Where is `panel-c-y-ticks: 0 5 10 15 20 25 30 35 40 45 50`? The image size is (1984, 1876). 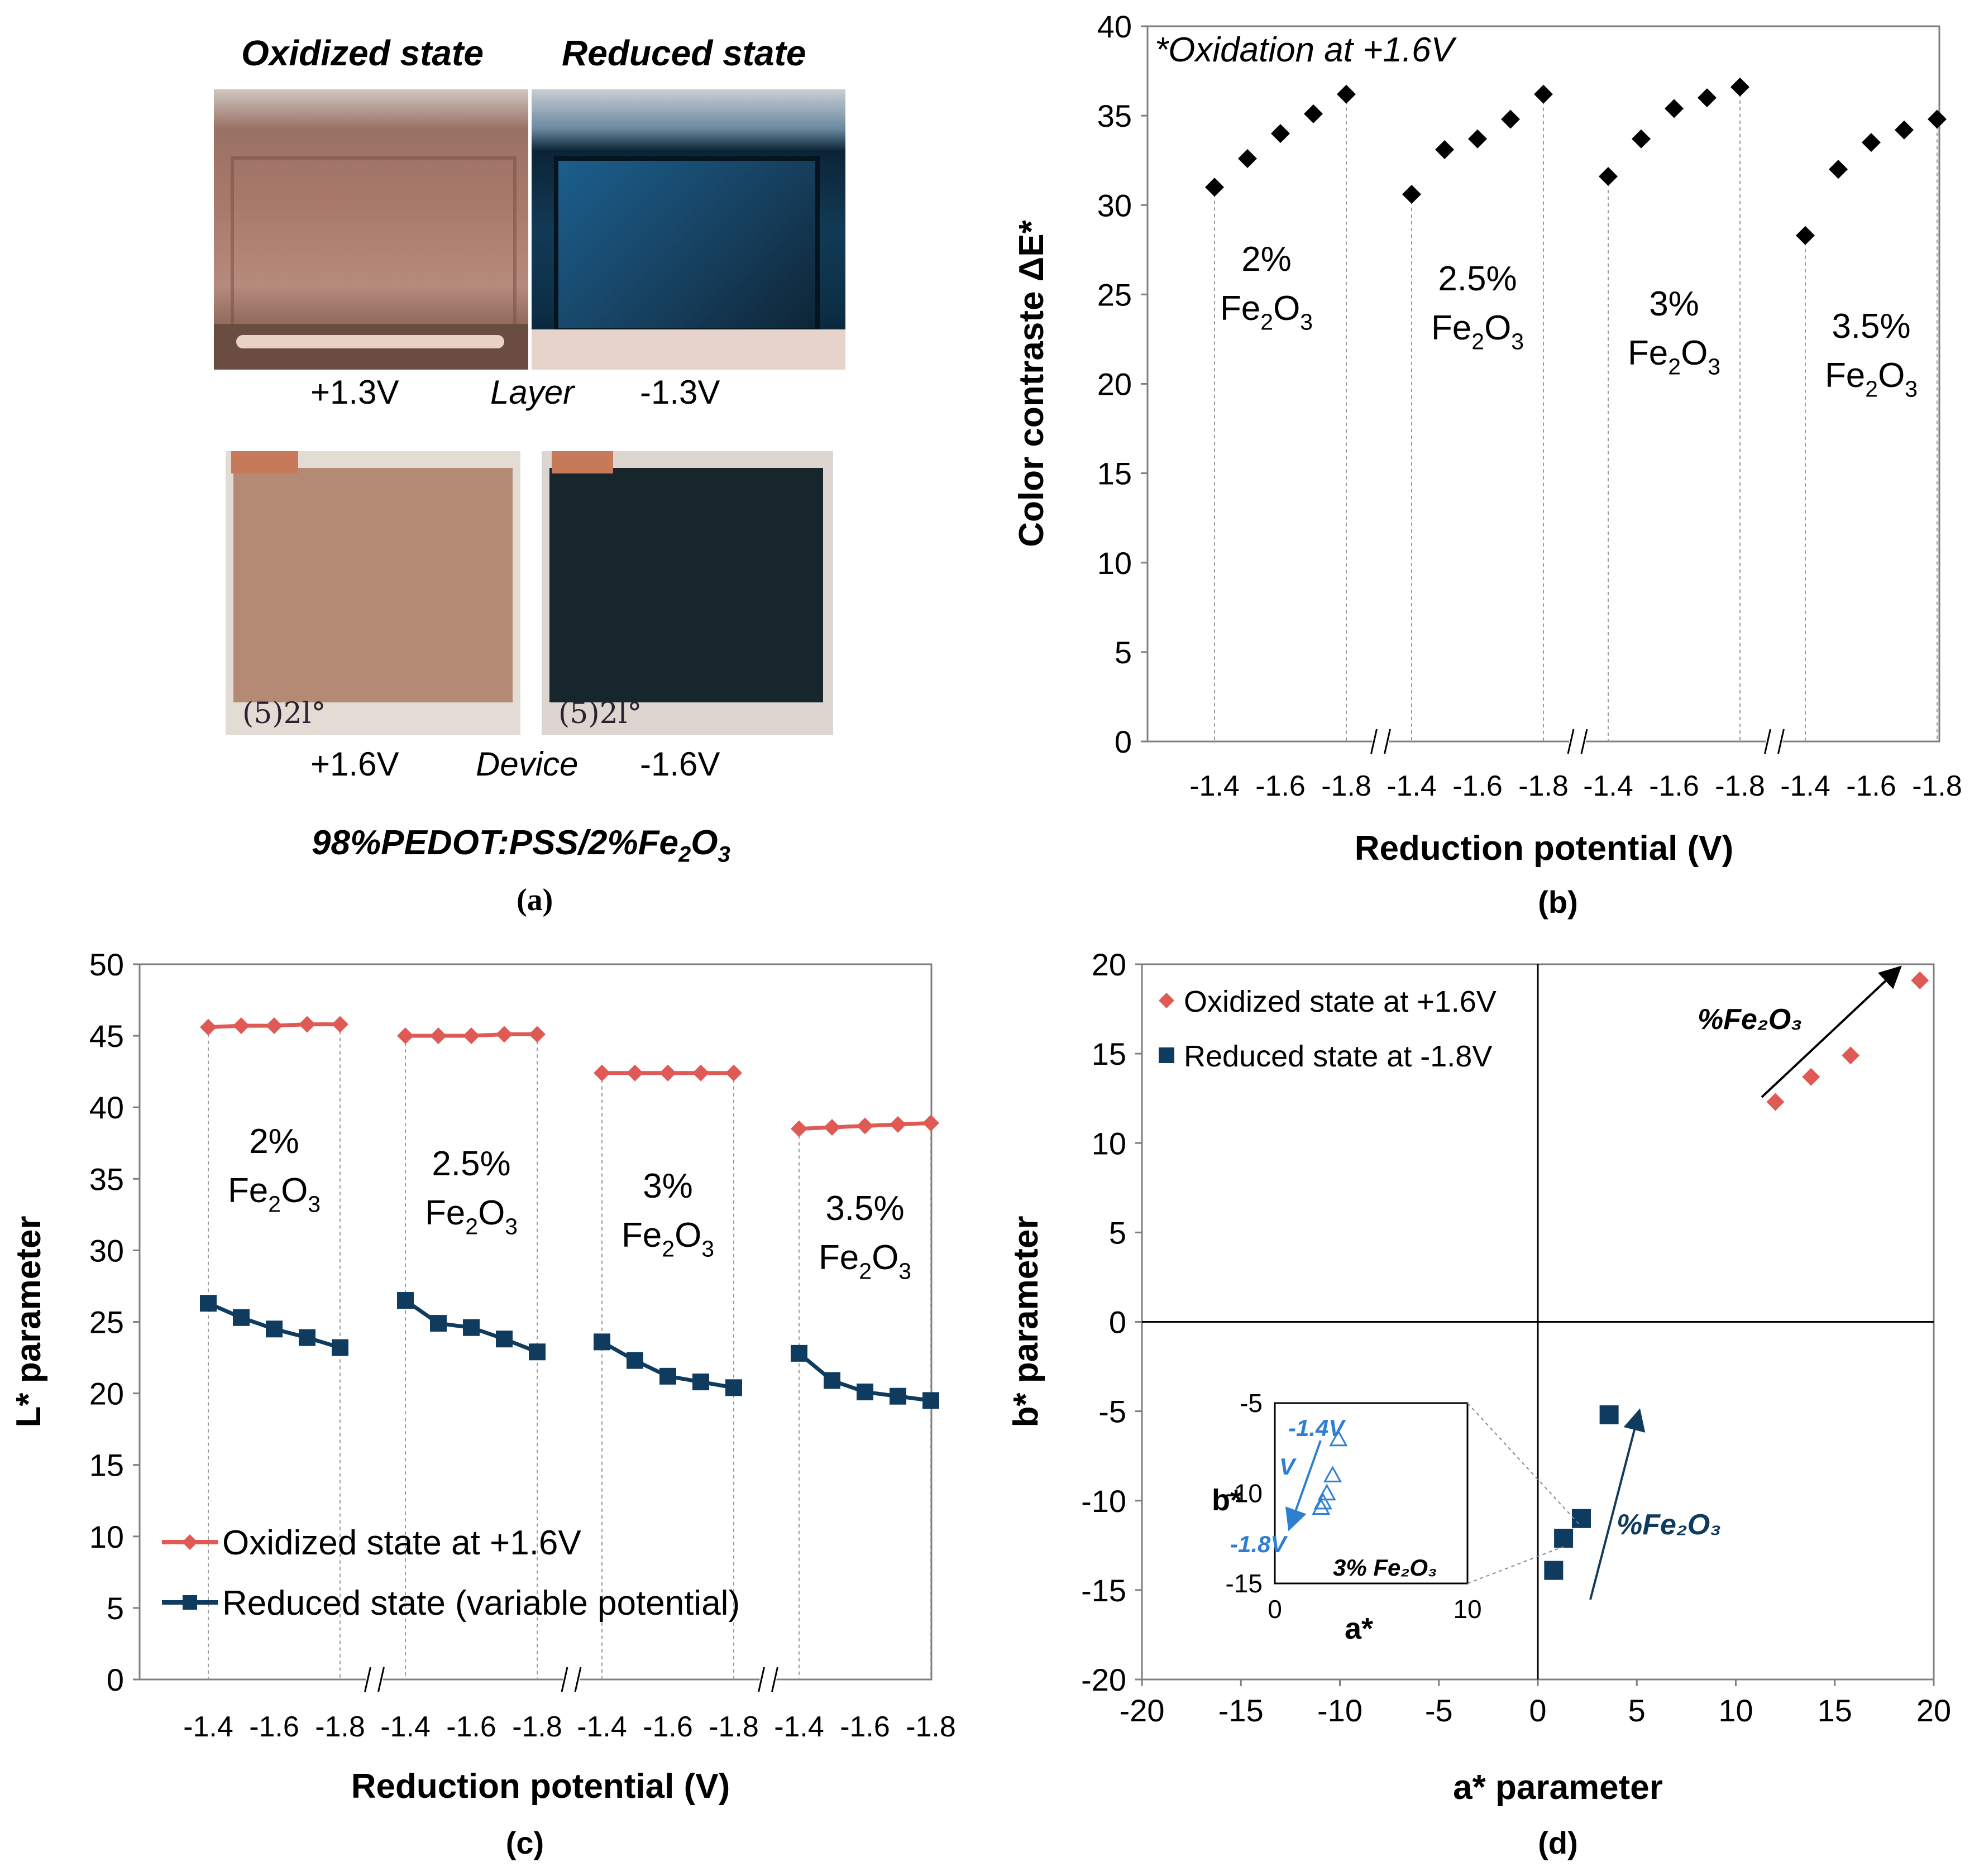 panel-c-y-ticks: 0 5 10 15 20 25 30 35 40 45 50 is located at coordinates (114, 1322).